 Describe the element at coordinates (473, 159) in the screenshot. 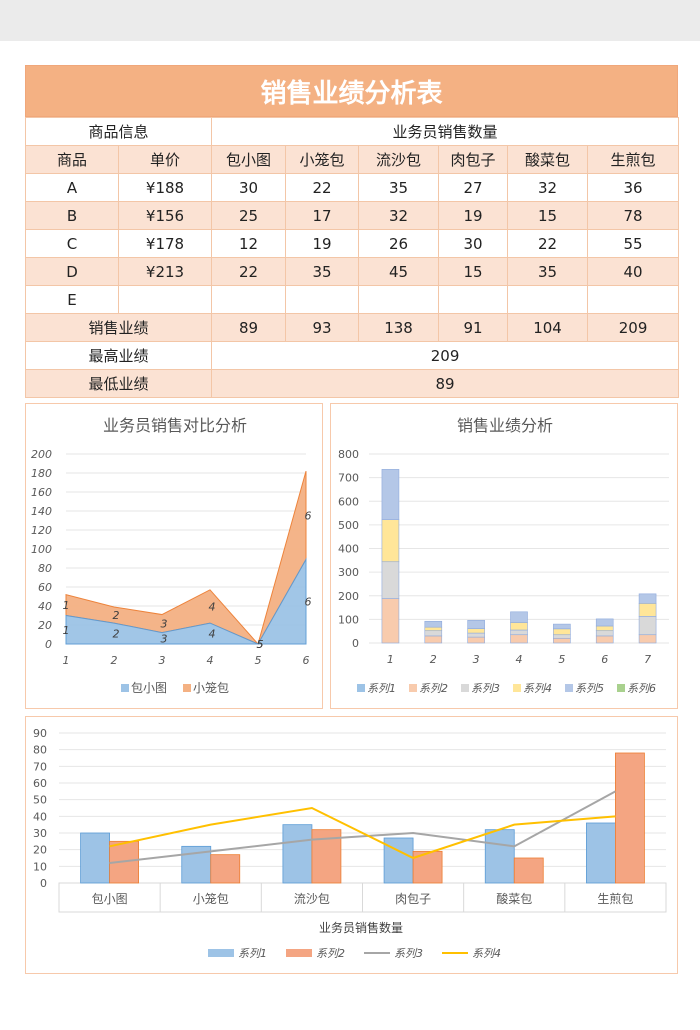

I see `col-salesperson: 肉包子` at that location.